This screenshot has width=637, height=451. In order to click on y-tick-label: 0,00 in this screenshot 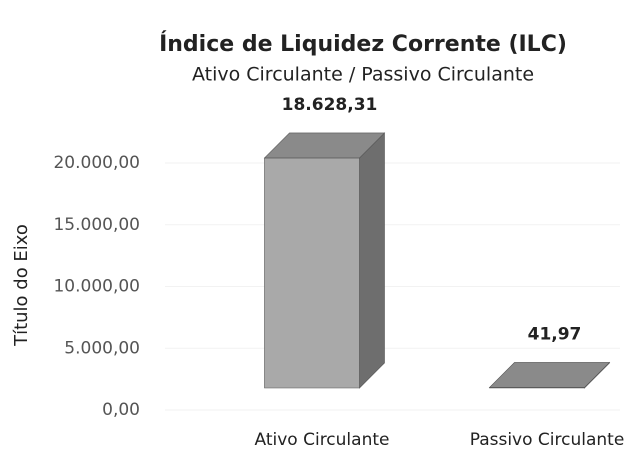, I will do `click(121, 410)`.